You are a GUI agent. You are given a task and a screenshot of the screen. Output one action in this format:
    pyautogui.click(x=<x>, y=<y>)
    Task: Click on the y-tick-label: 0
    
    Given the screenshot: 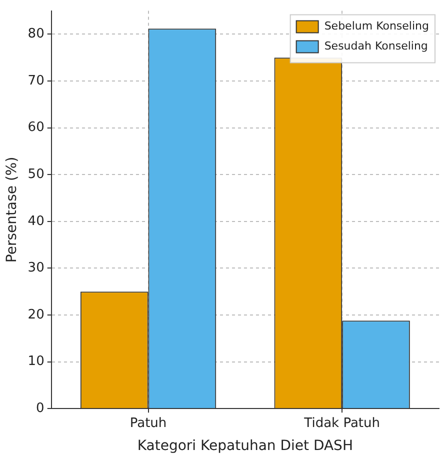 What is the action you would take?
    pyautogui.click(x=40, y=408)
    